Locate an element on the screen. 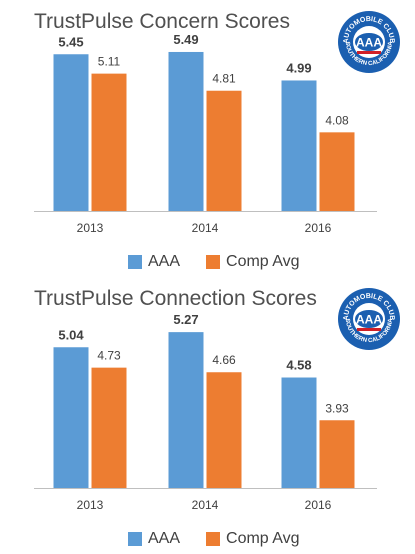 The image size is (415, 554). chart-title: TrustPulse Concern Scores is located at coordinates (162, 21).